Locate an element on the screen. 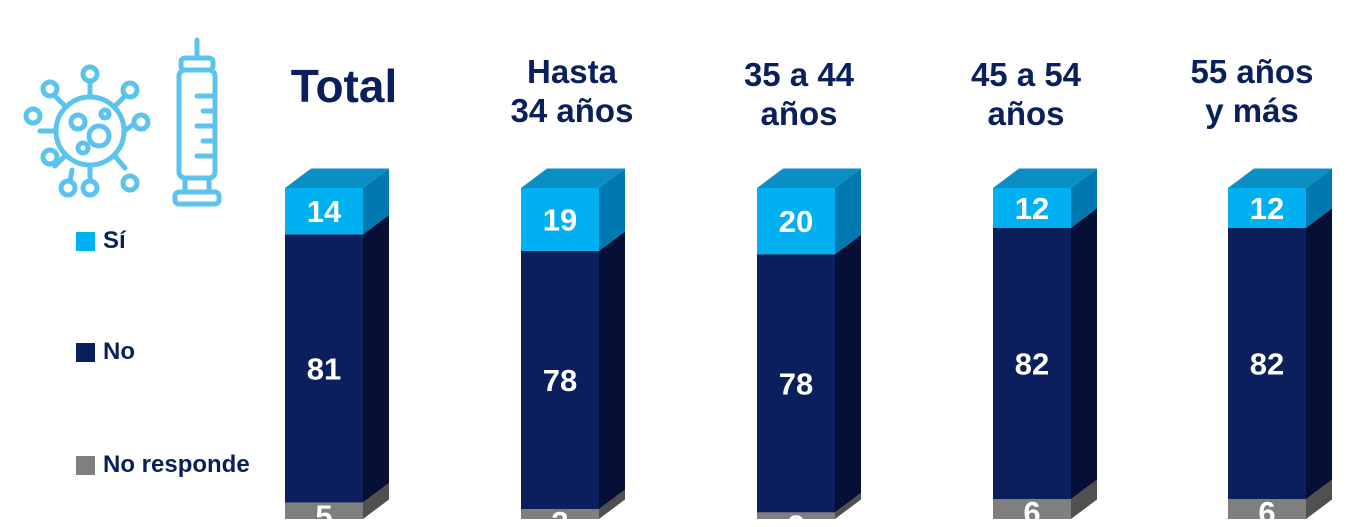 The height and width of the screenshot is (527, 1353). category-label-35-44: 35 a 44 años is located at coordinates (799, 94).